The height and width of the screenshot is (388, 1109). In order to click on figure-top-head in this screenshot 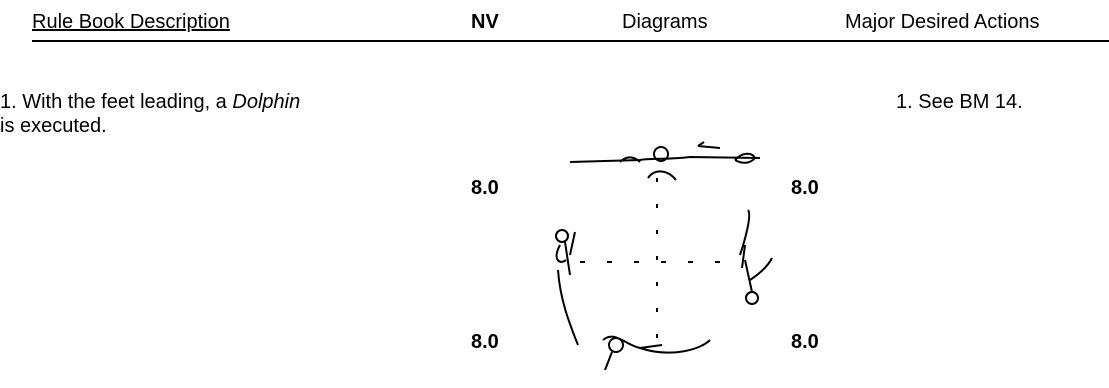, I will do `click(661, 154)`.